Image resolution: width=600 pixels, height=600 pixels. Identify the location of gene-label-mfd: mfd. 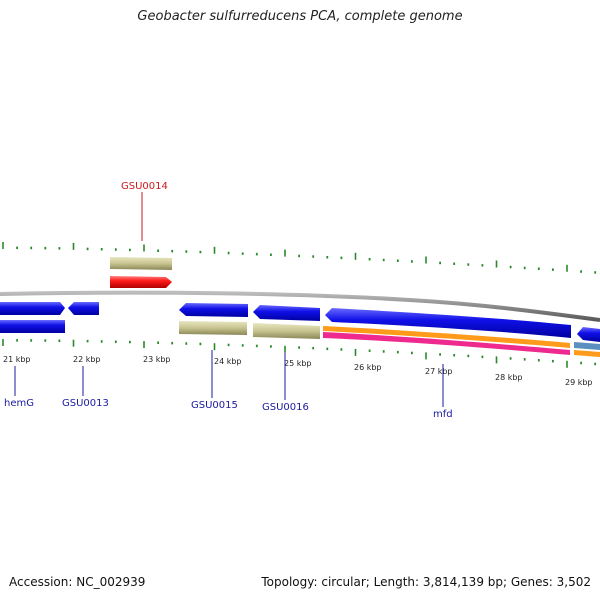
(443, 414).